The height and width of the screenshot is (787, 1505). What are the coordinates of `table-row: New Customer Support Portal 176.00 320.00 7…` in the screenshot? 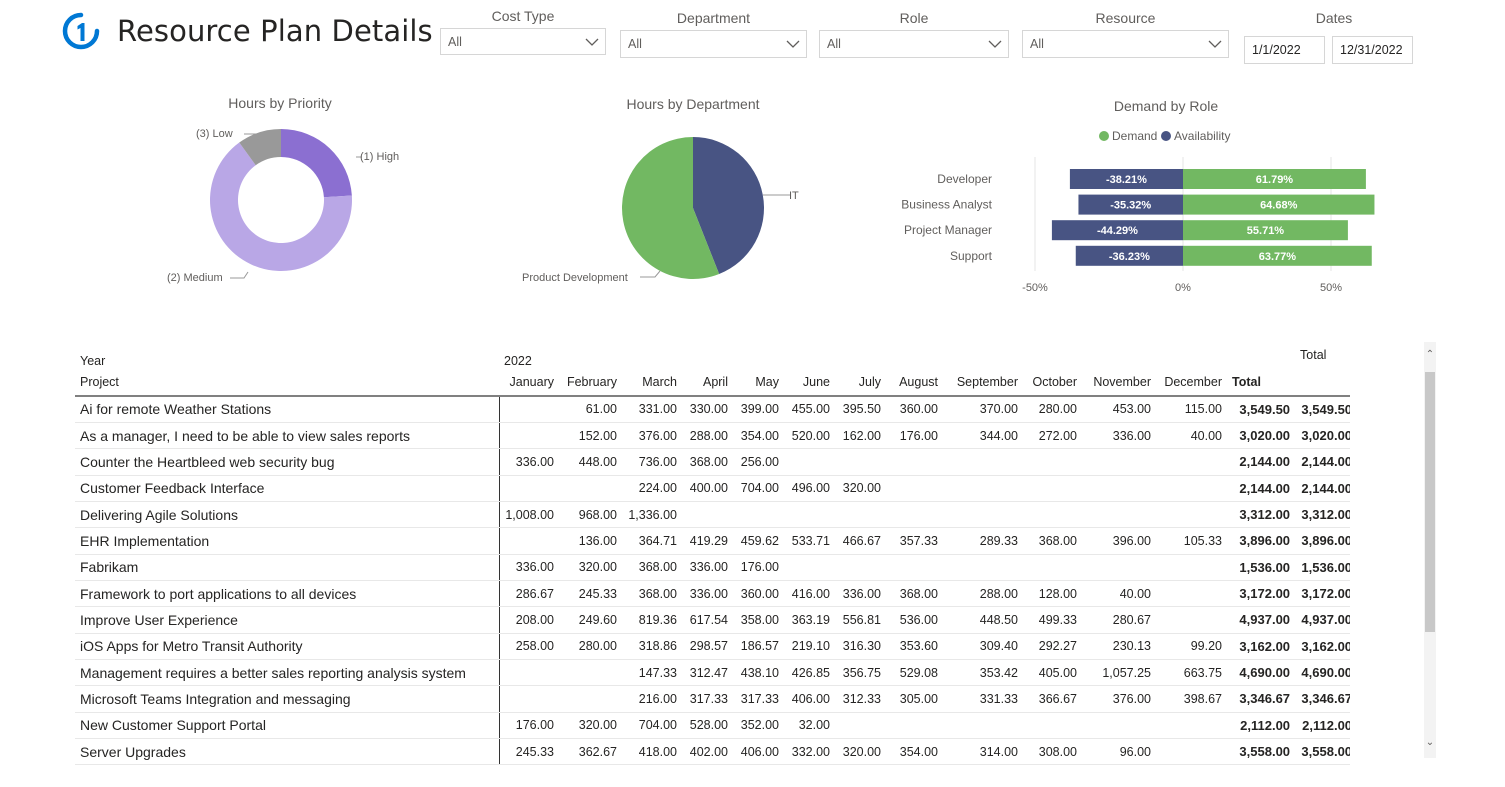 It's located at (712, 725).